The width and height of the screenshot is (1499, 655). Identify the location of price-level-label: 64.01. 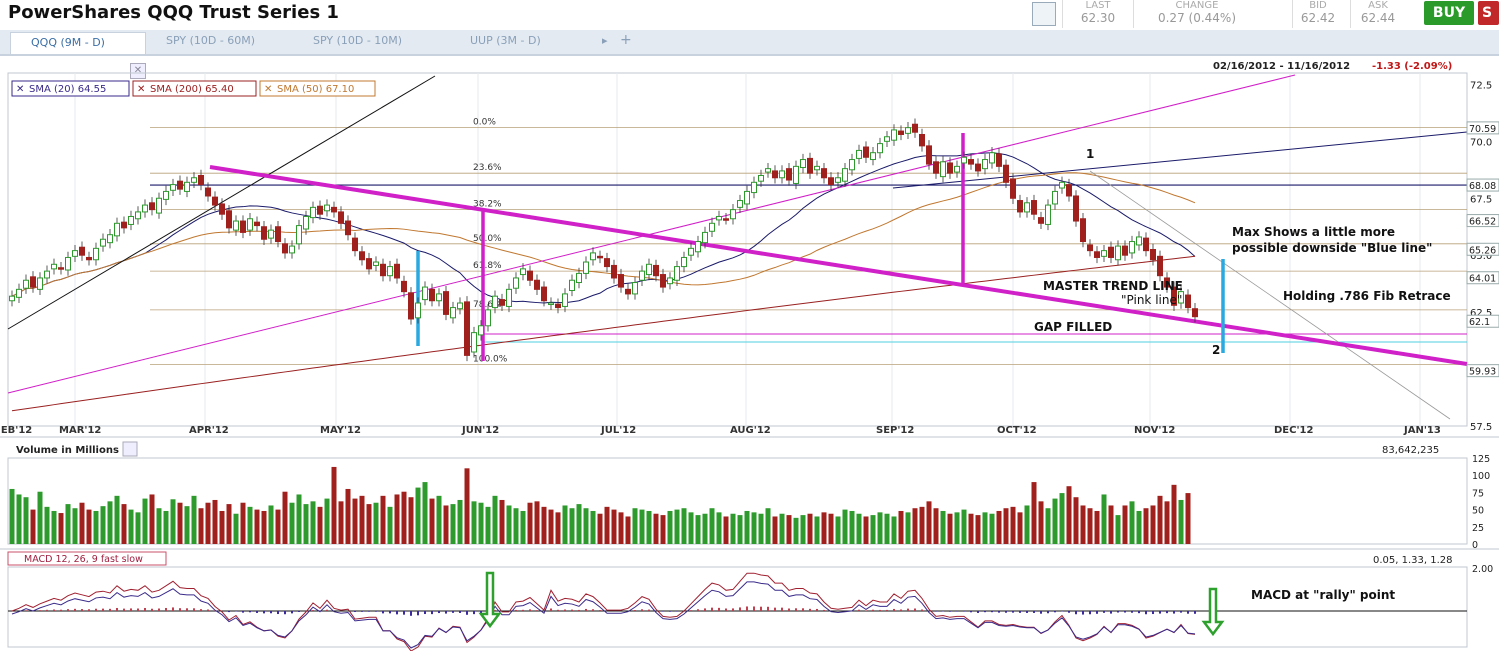
(1482, 279).